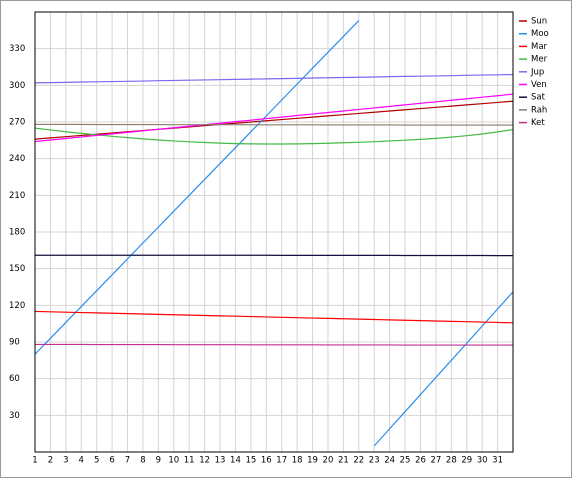 This screenshot has width=574, height=480. Describe the element at coordinates (466, 461) in the screenshot. I see `x-tick-label: 29` at that location.